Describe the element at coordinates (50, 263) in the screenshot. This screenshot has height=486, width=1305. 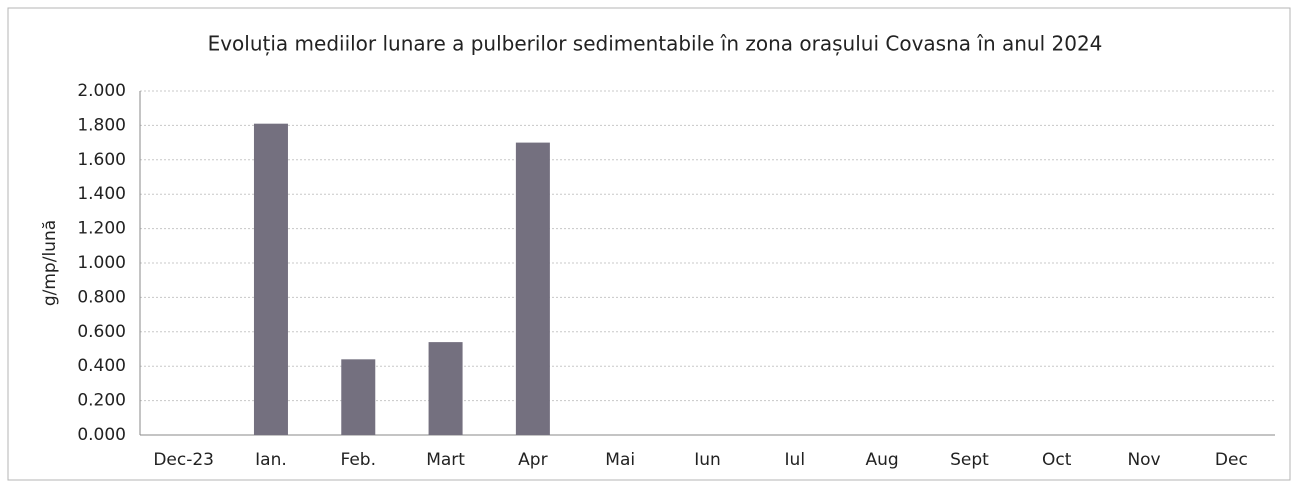
I see `y-axis-label: g/mp/lună` at that location.